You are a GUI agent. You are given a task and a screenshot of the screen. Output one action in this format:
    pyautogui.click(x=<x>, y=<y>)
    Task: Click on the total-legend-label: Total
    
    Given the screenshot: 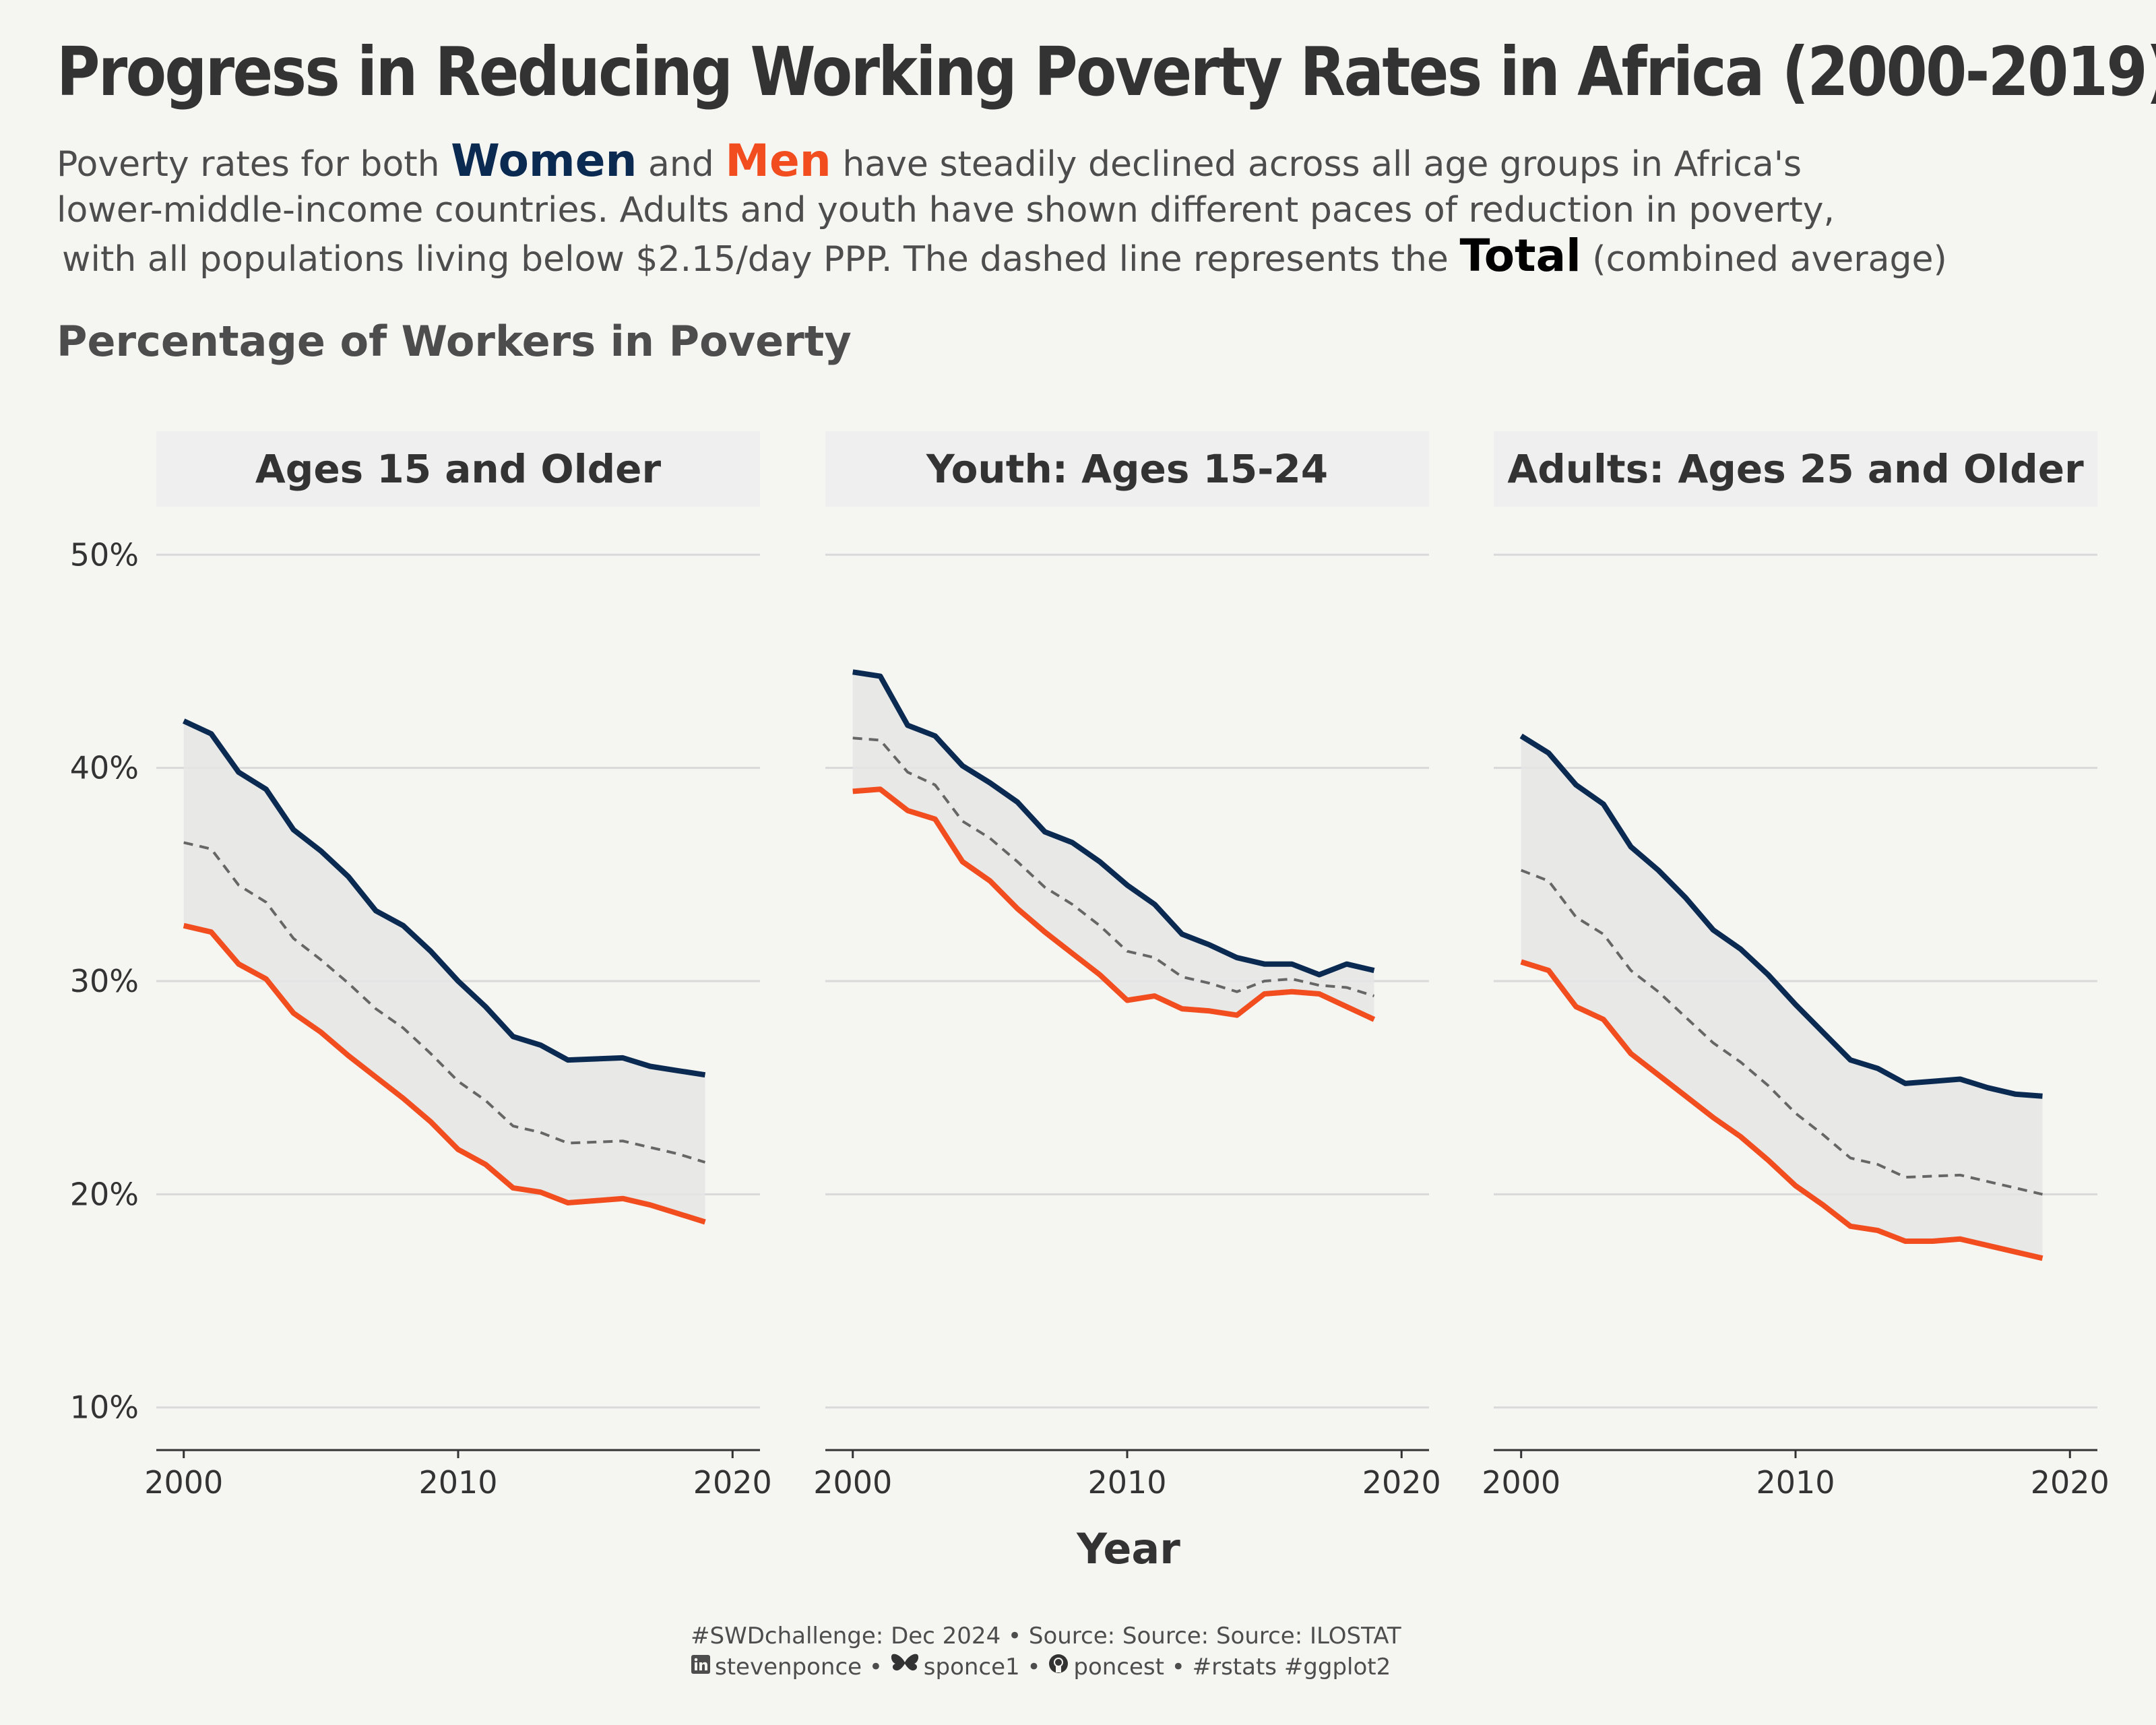 What is the action you would take?
    pyautogui.click(x=1520, y=256)
    